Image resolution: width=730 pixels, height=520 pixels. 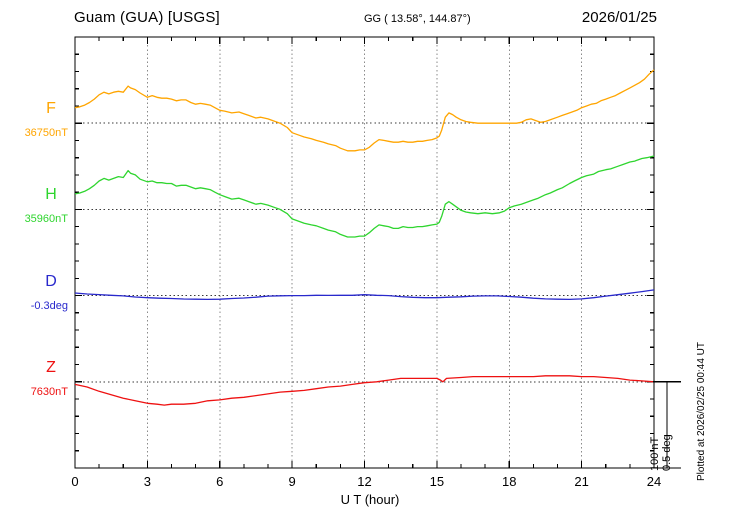 What do you see at coordinates (51, 109) in the screenshot?
I see `component-F-letter: F` at bounding box center [51, 109].